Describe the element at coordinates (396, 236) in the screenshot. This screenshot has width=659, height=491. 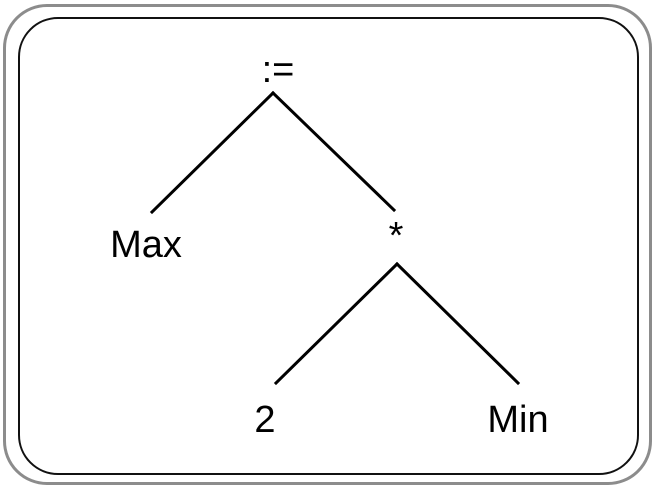
I see `node-multiply-operator: *` at that location.